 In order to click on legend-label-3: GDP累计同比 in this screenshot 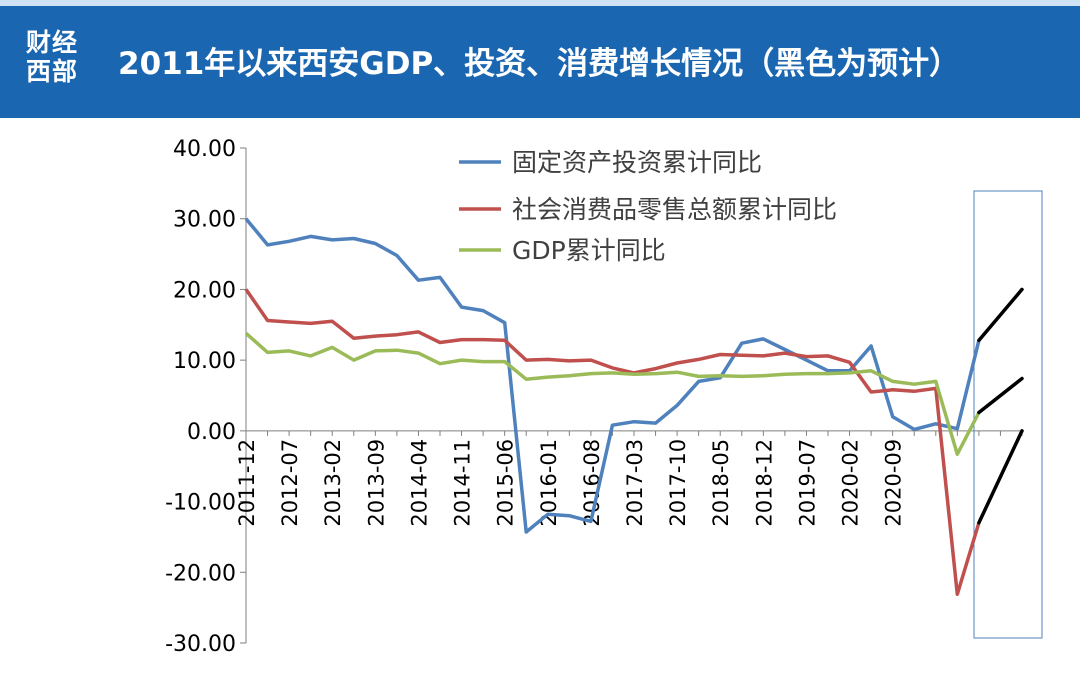, I will do `click(589, 250)`.